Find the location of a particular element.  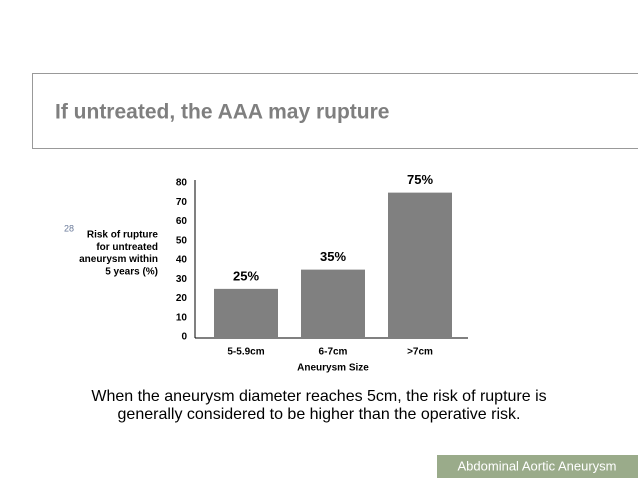

slide-title: If untreated, the AAA may rupture is located at coordinates (222, 112).